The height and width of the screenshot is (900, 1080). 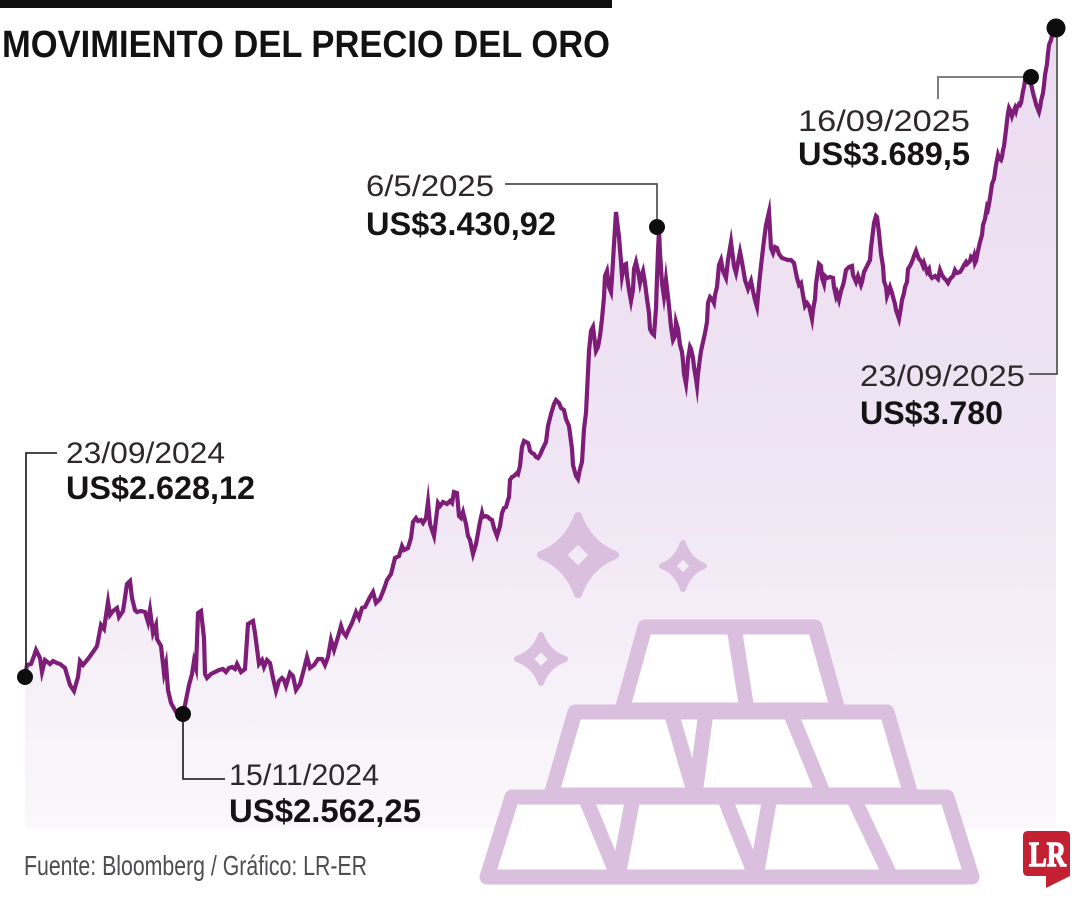 What do you see at coordinates (884, 121) in the screenshot?
I see `svg-text: 16/09/2025` at bounding box center [884, 121].